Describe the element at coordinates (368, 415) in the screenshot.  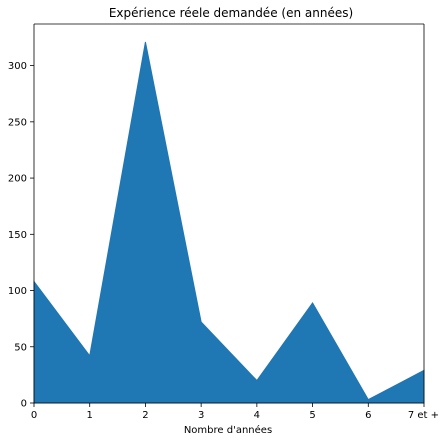
I see `x-tick-label: 6` at that location.